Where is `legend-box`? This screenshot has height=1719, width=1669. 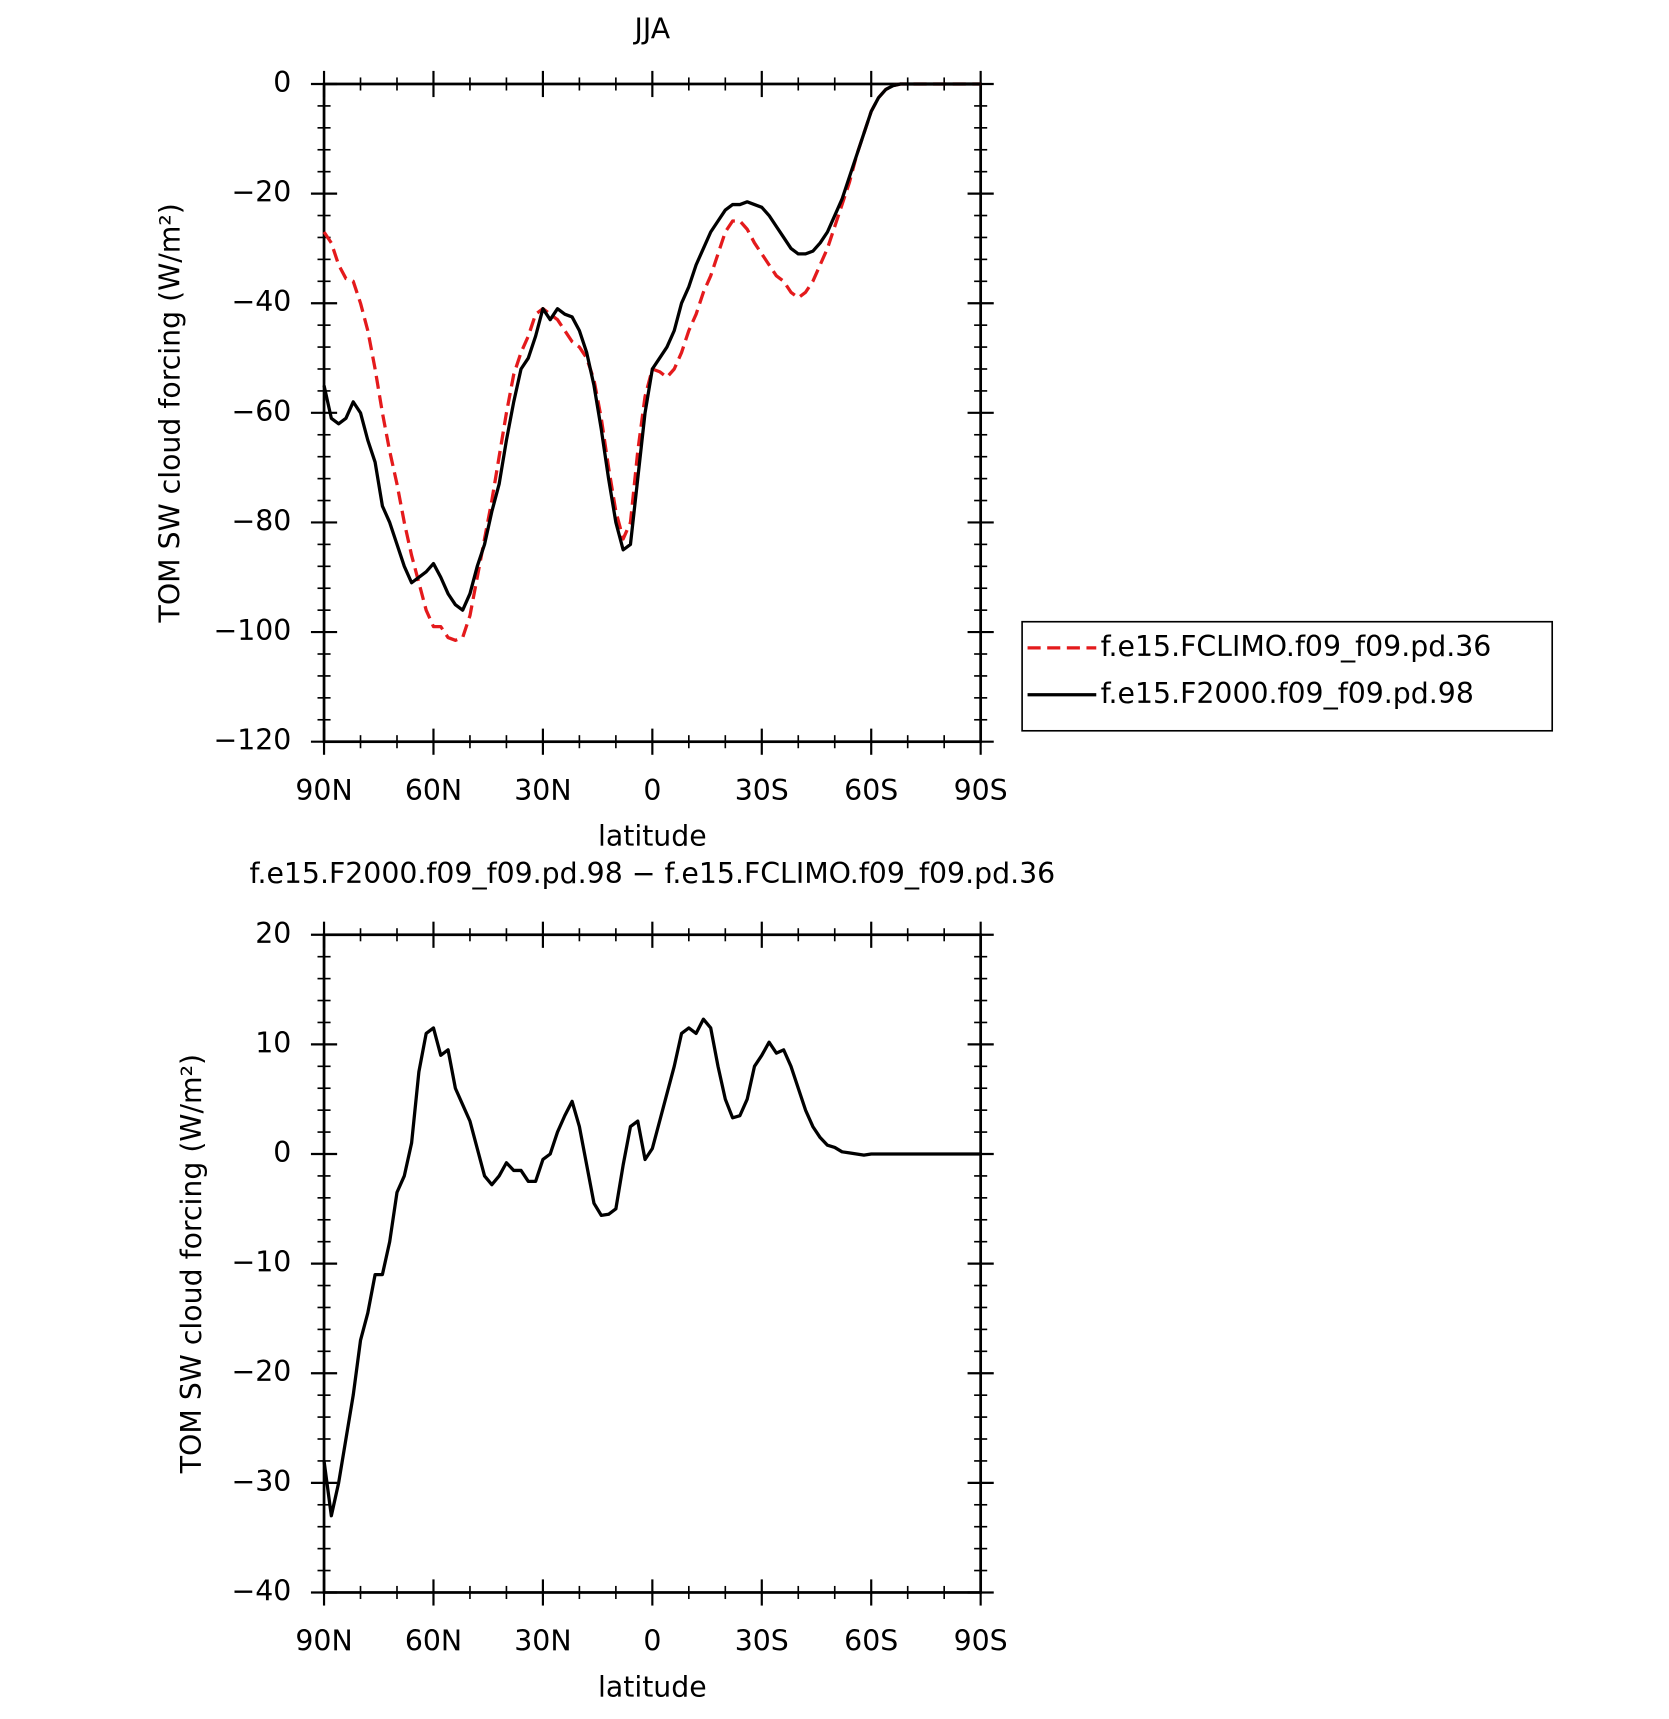
legend-box is located at coordinates (1287, 676).